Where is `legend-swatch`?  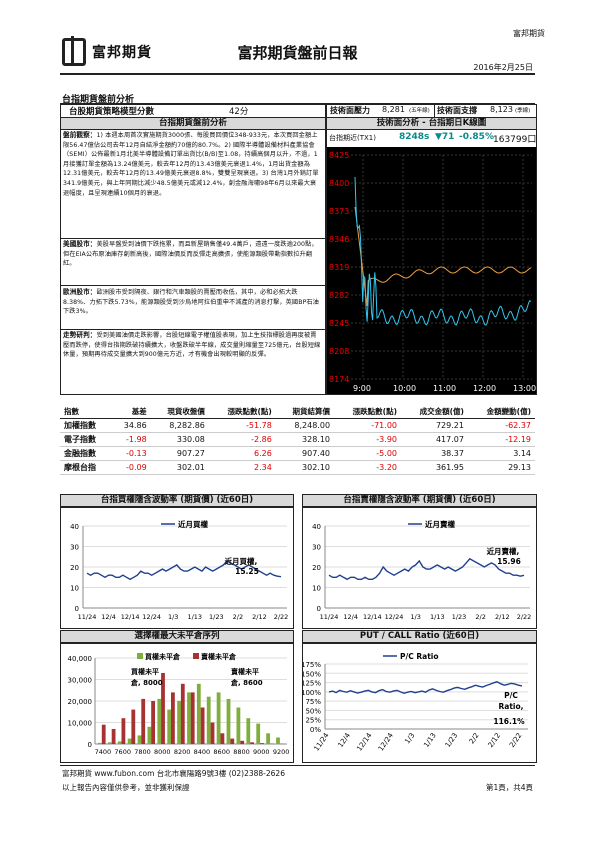 legend-swatch is located at coordinates (140, 656).